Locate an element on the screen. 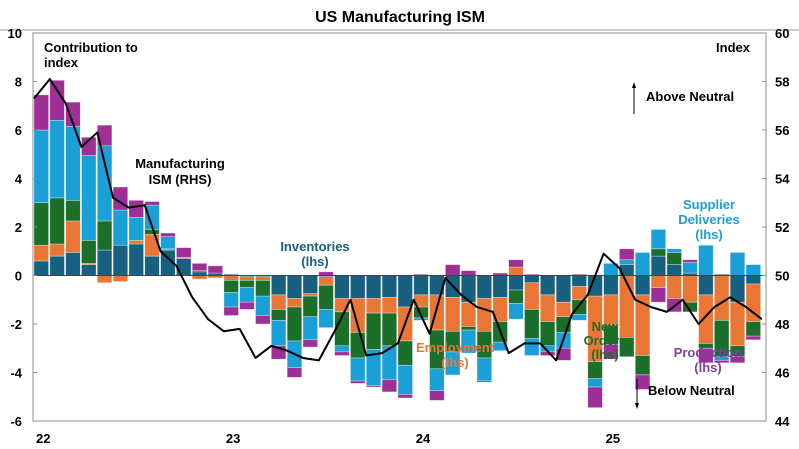  supplier-label-2: Deliveries is located at coordinates (708, 219).